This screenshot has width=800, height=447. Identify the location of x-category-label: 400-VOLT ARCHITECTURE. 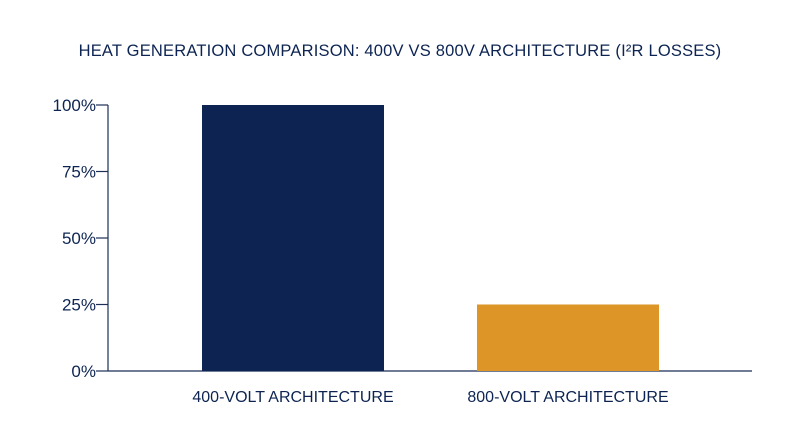
(292, 397).